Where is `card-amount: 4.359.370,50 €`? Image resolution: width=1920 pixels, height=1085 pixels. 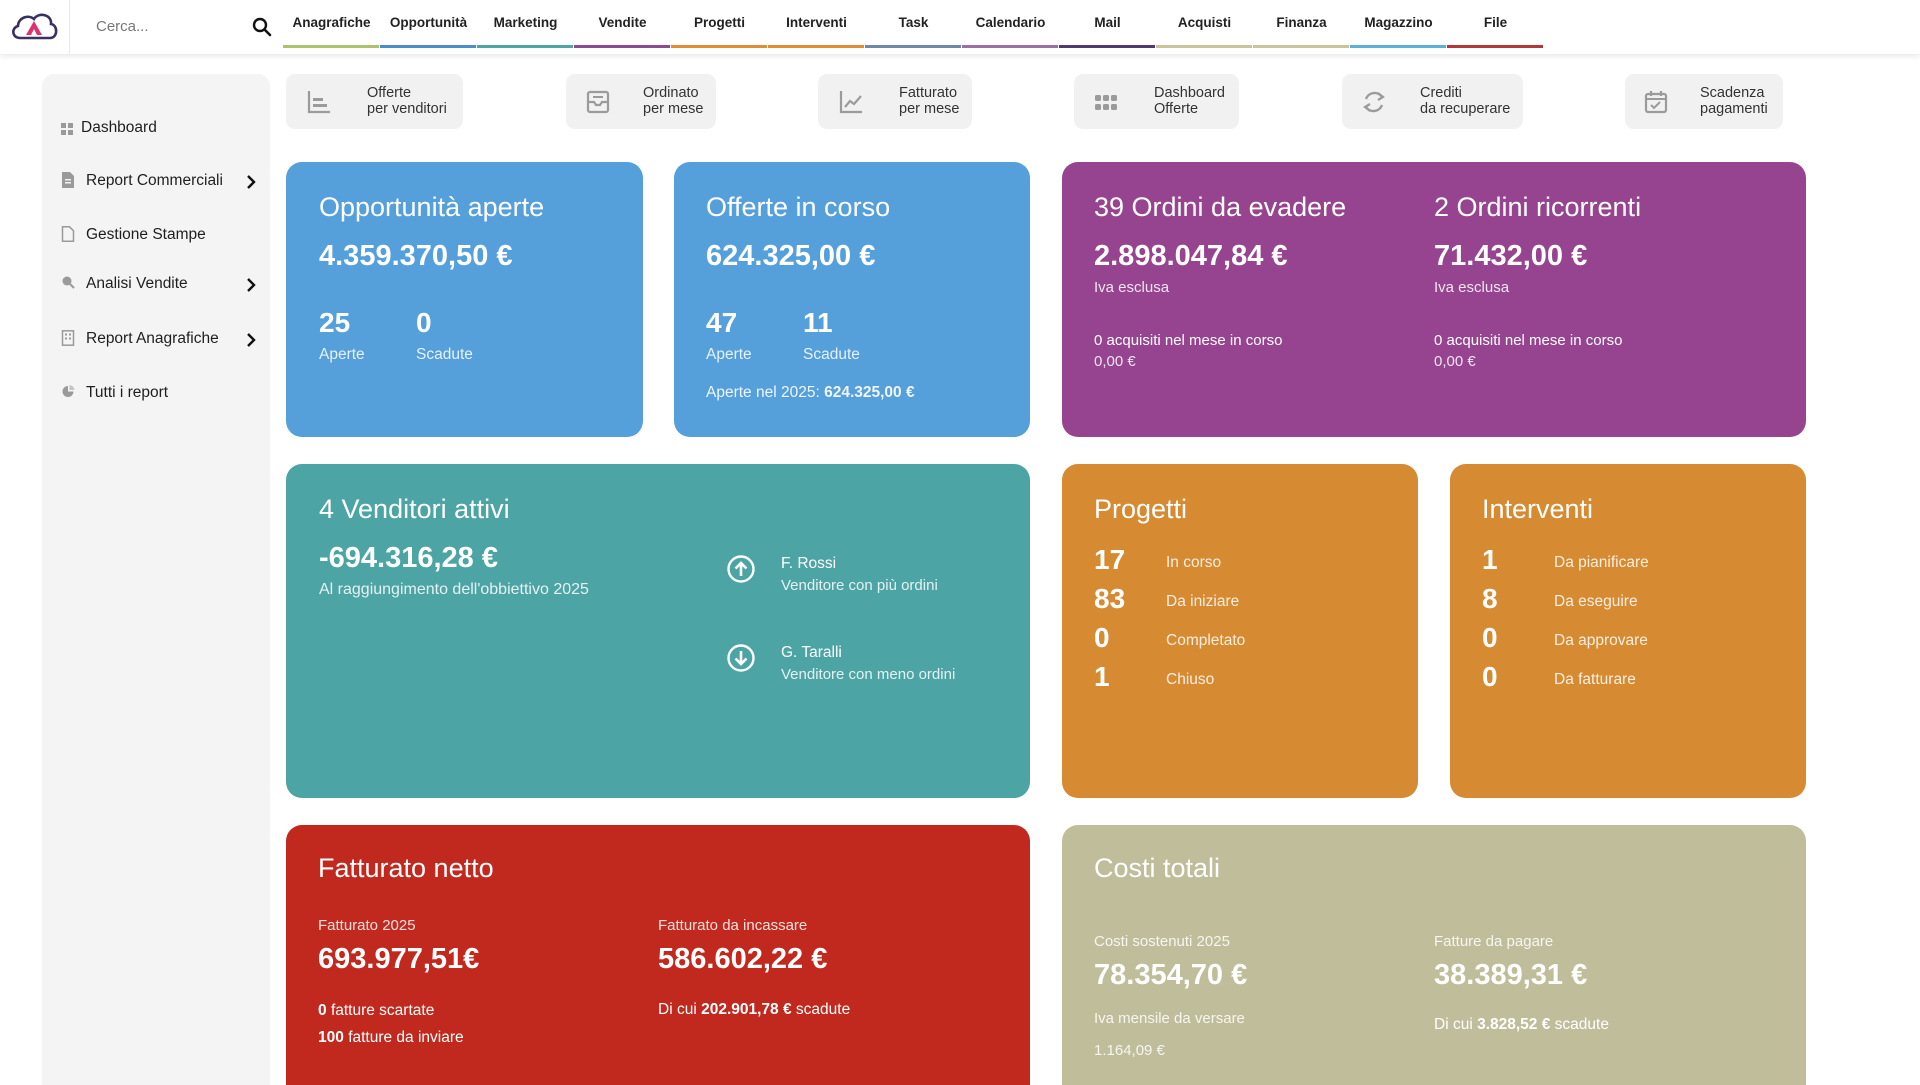
card-amount: 4.359.370,50 € is located at coordinates (416, 256).